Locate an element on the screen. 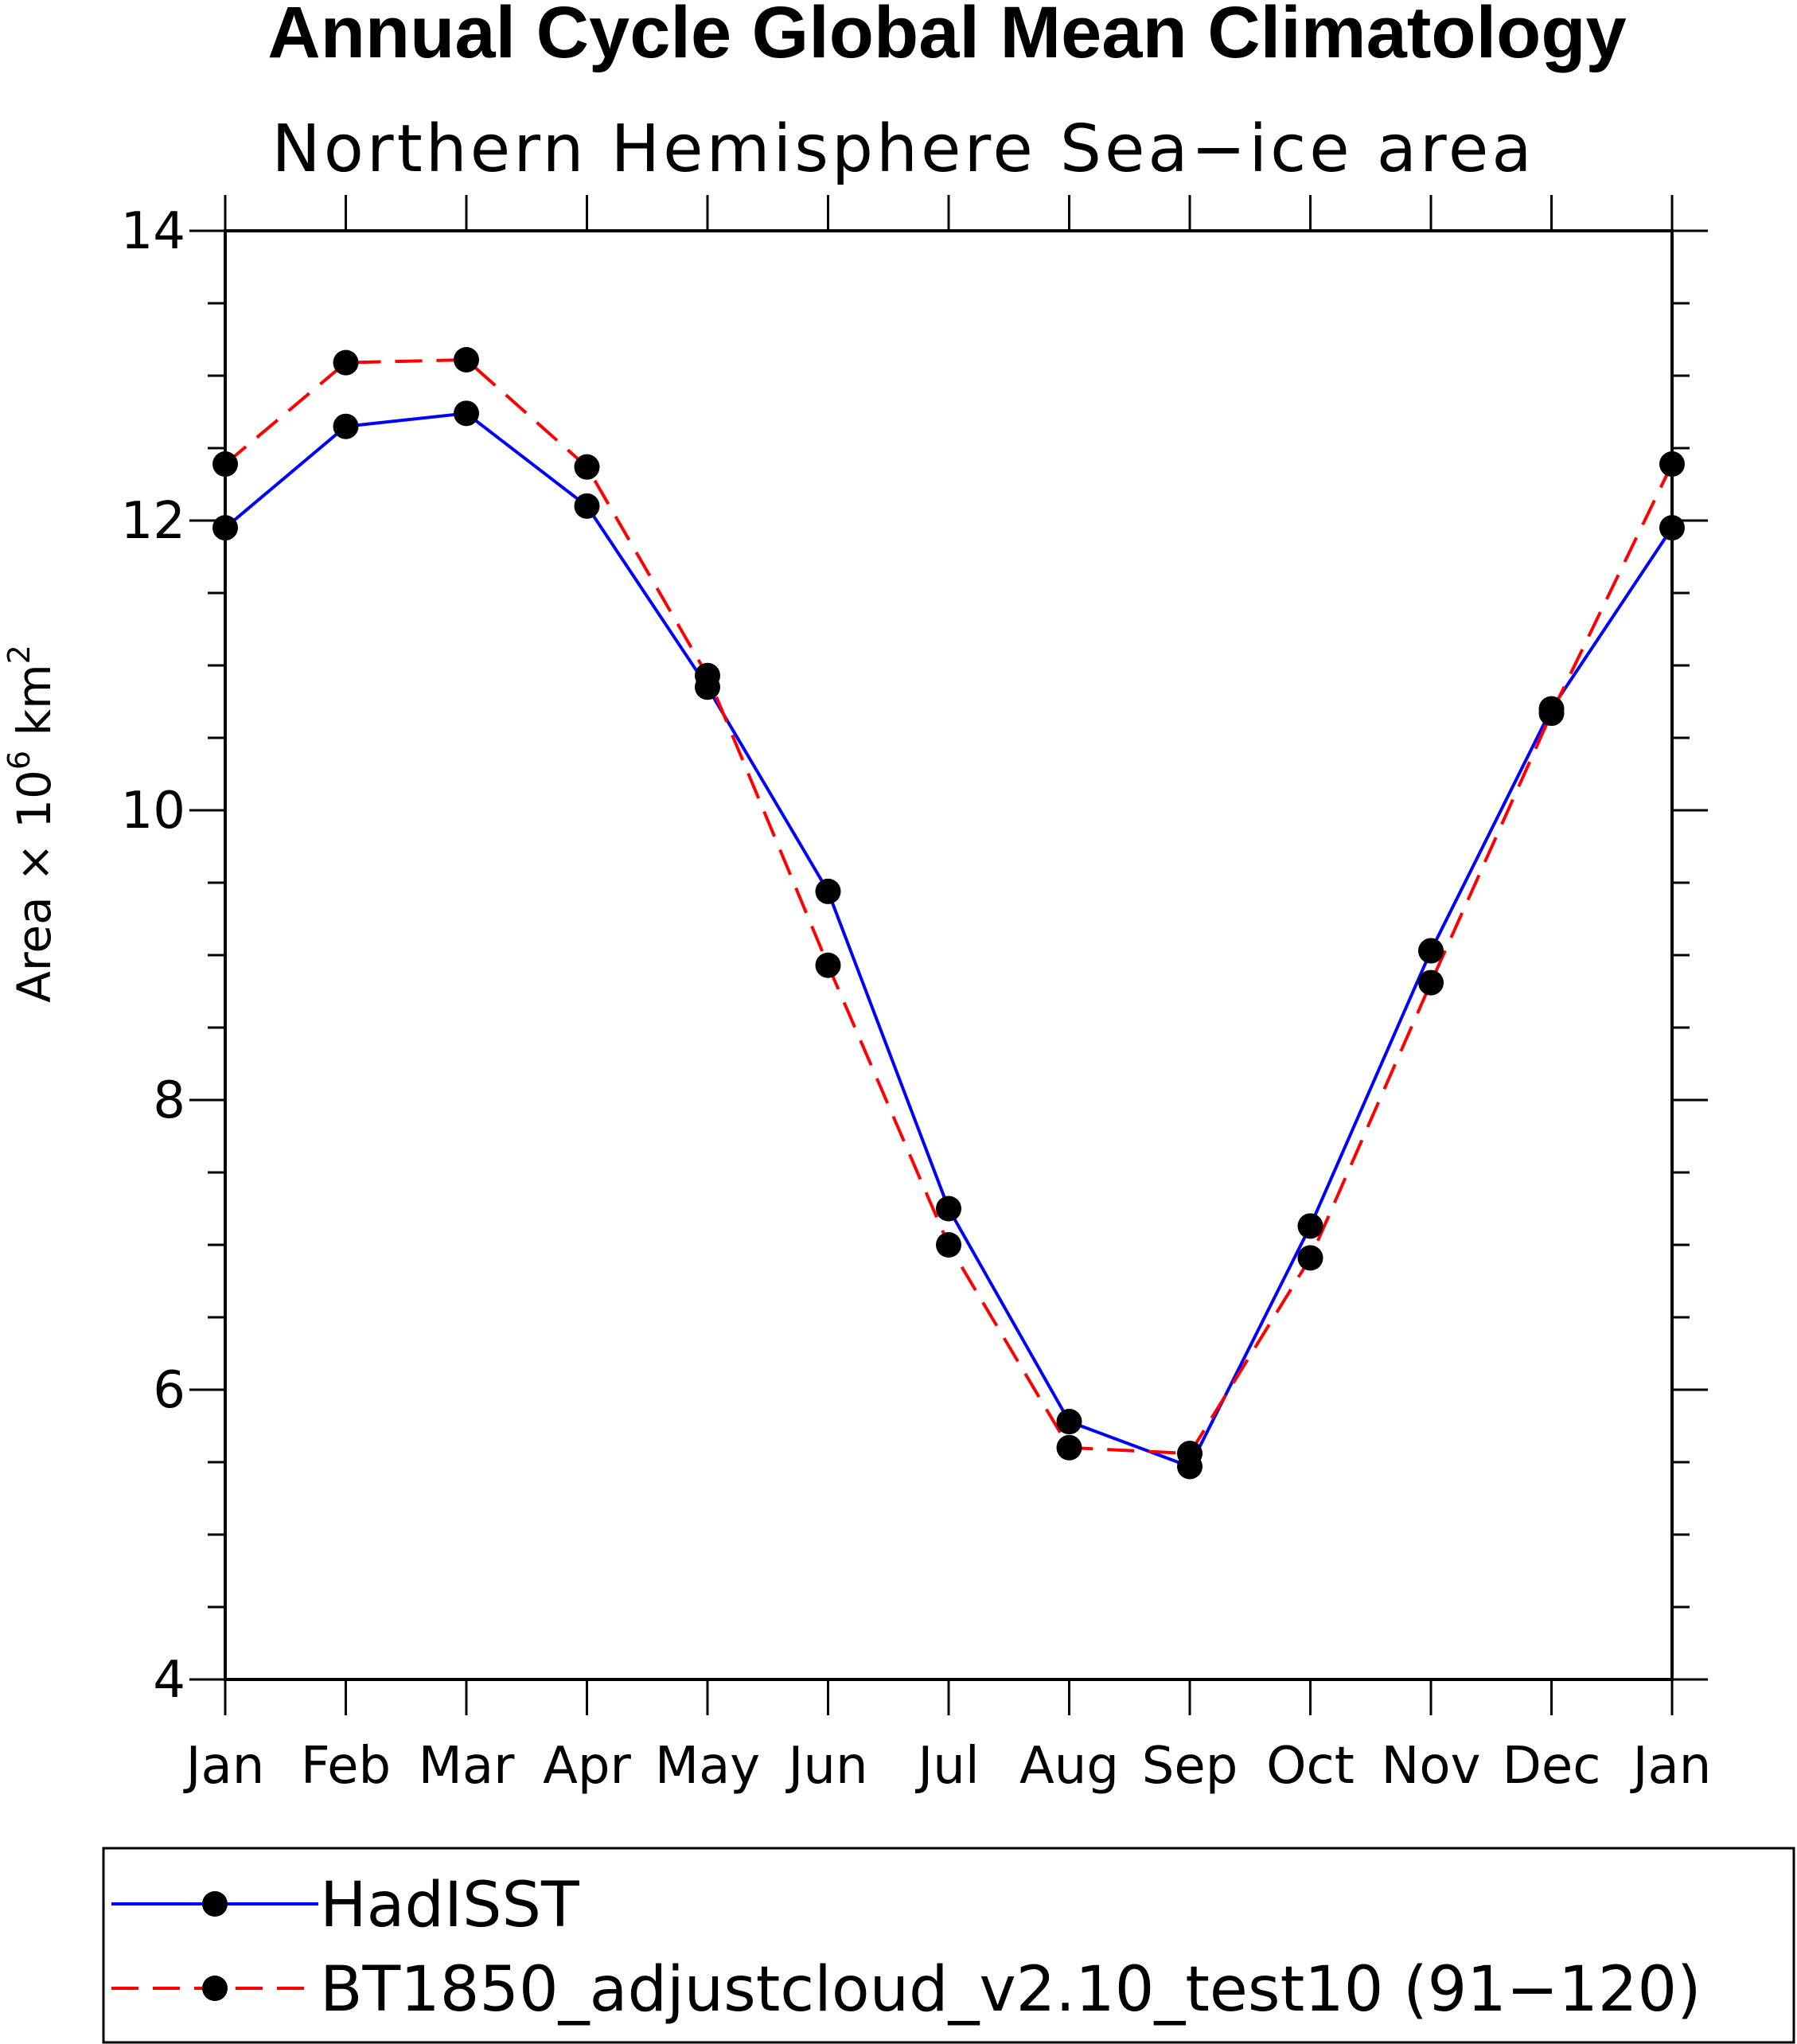 The image size is (1797, 2044). legend-box is located at coordinates (948, 1945).